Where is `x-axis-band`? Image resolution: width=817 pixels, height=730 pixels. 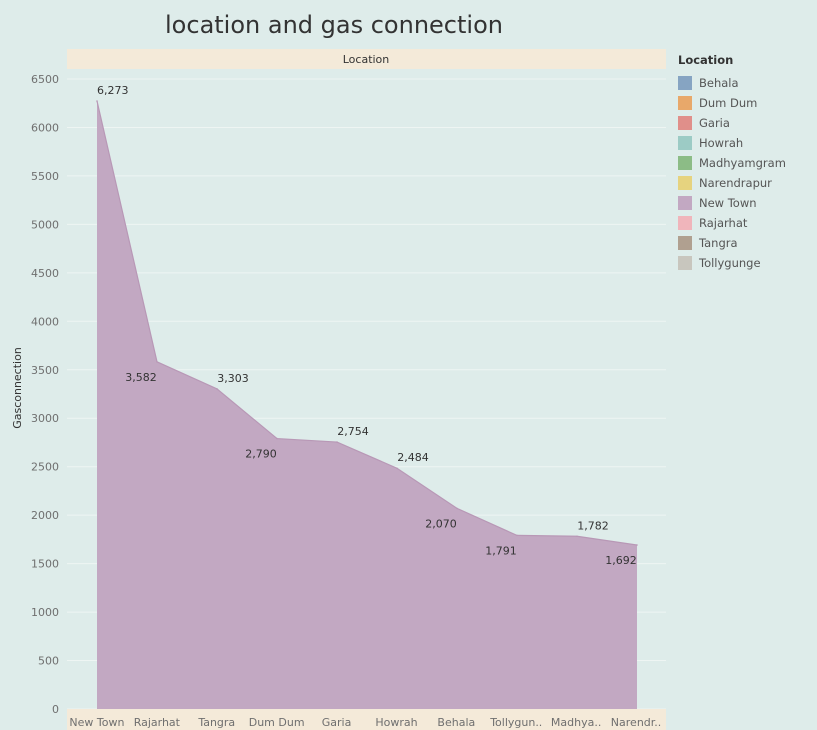 x-axis-band is located at coordinates (366, 719).